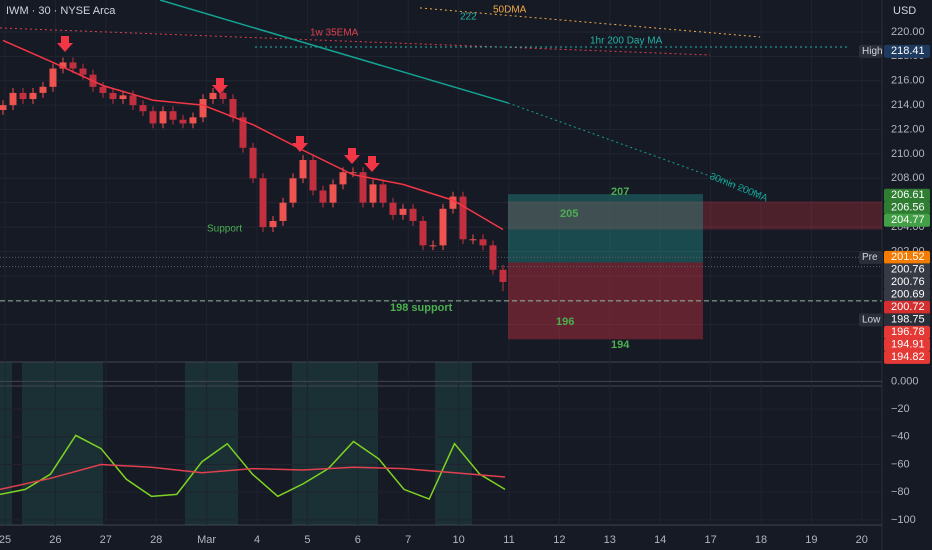 This screenshot has width=932, height=550. I want to click on price-tag-label: 200.69, so click(908, 295).